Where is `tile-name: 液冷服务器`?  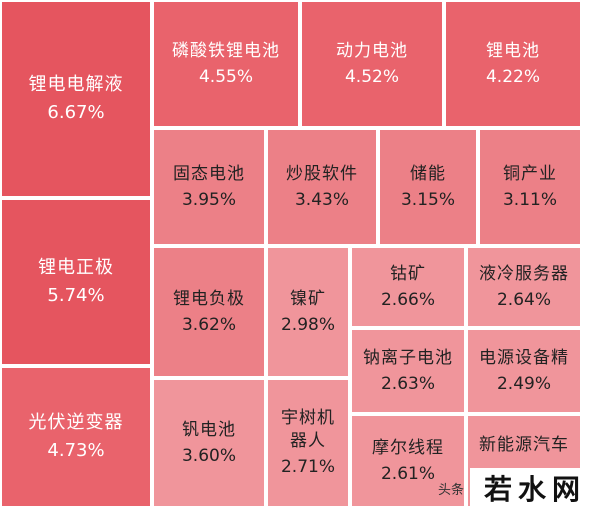 tile-name: 液冷服务器 is located at coordinates (524, 273).